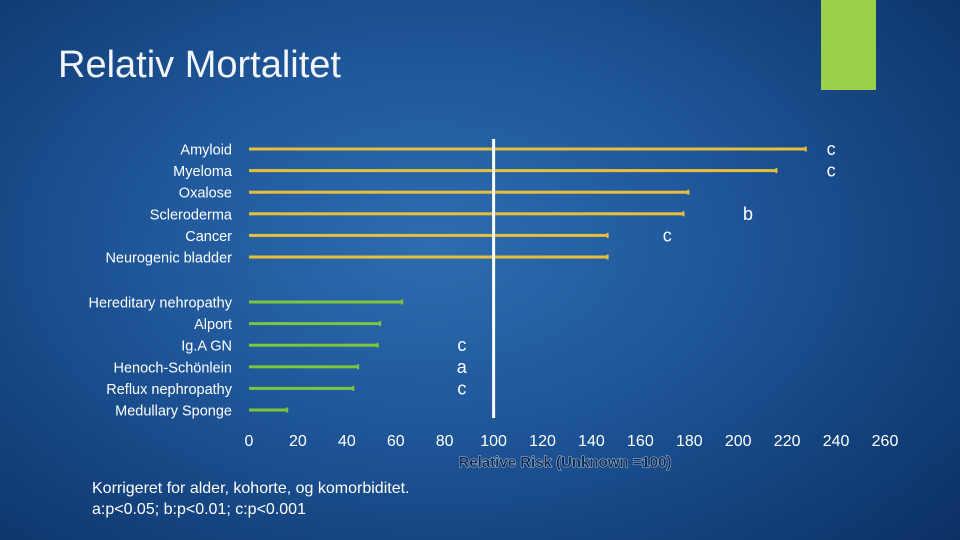 The height and width of the screenshot is (540, 960). What do you see at coordinates (565, 462) in the screenshot?
I see `x-axis-label: Relative Risk (Unknown =100)` at bounding box center [565, 462].